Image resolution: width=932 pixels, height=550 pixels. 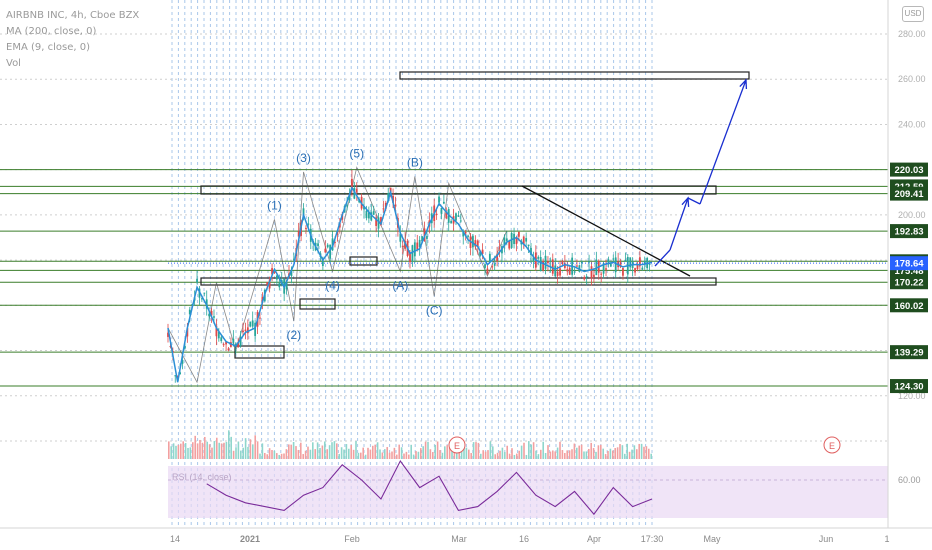 What do you see at coordinates (701, 172) in the screenshot?
I see `projection-arrows` at bounding box center [701, 172].